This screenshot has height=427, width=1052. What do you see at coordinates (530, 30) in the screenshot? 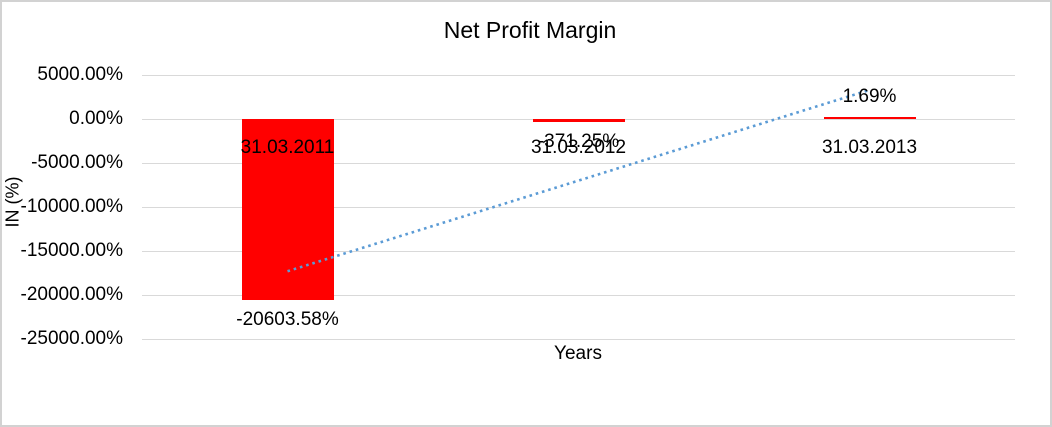
I see `chart-title: Net Profit Margin` at bounding box center [530, 30].